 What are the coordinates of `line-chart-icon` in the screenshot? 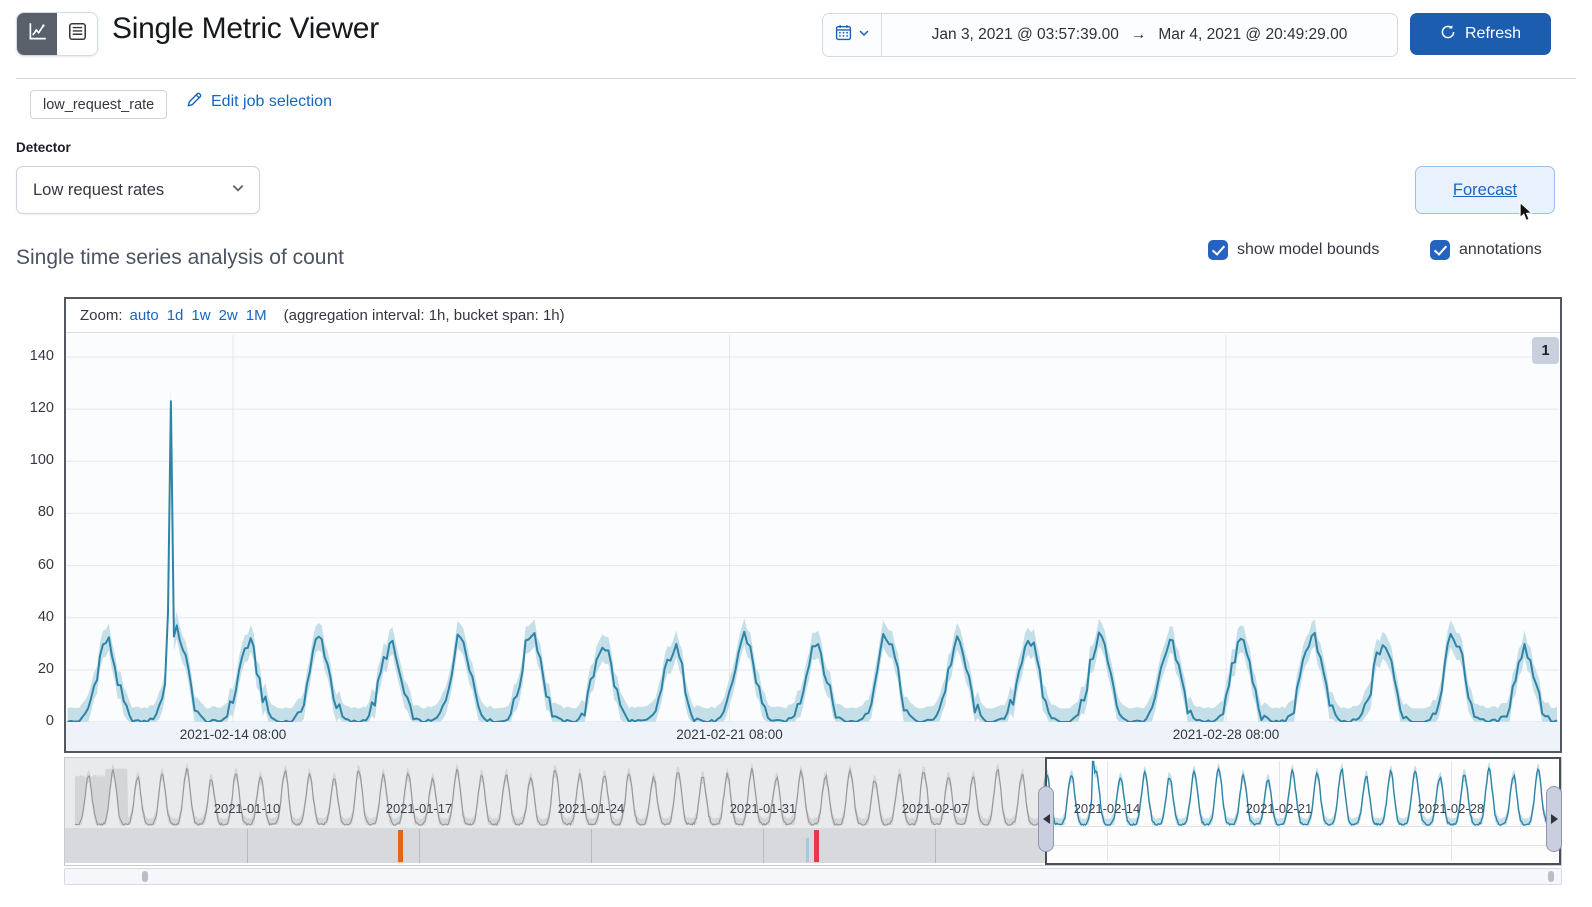 It's located at (37, 34).